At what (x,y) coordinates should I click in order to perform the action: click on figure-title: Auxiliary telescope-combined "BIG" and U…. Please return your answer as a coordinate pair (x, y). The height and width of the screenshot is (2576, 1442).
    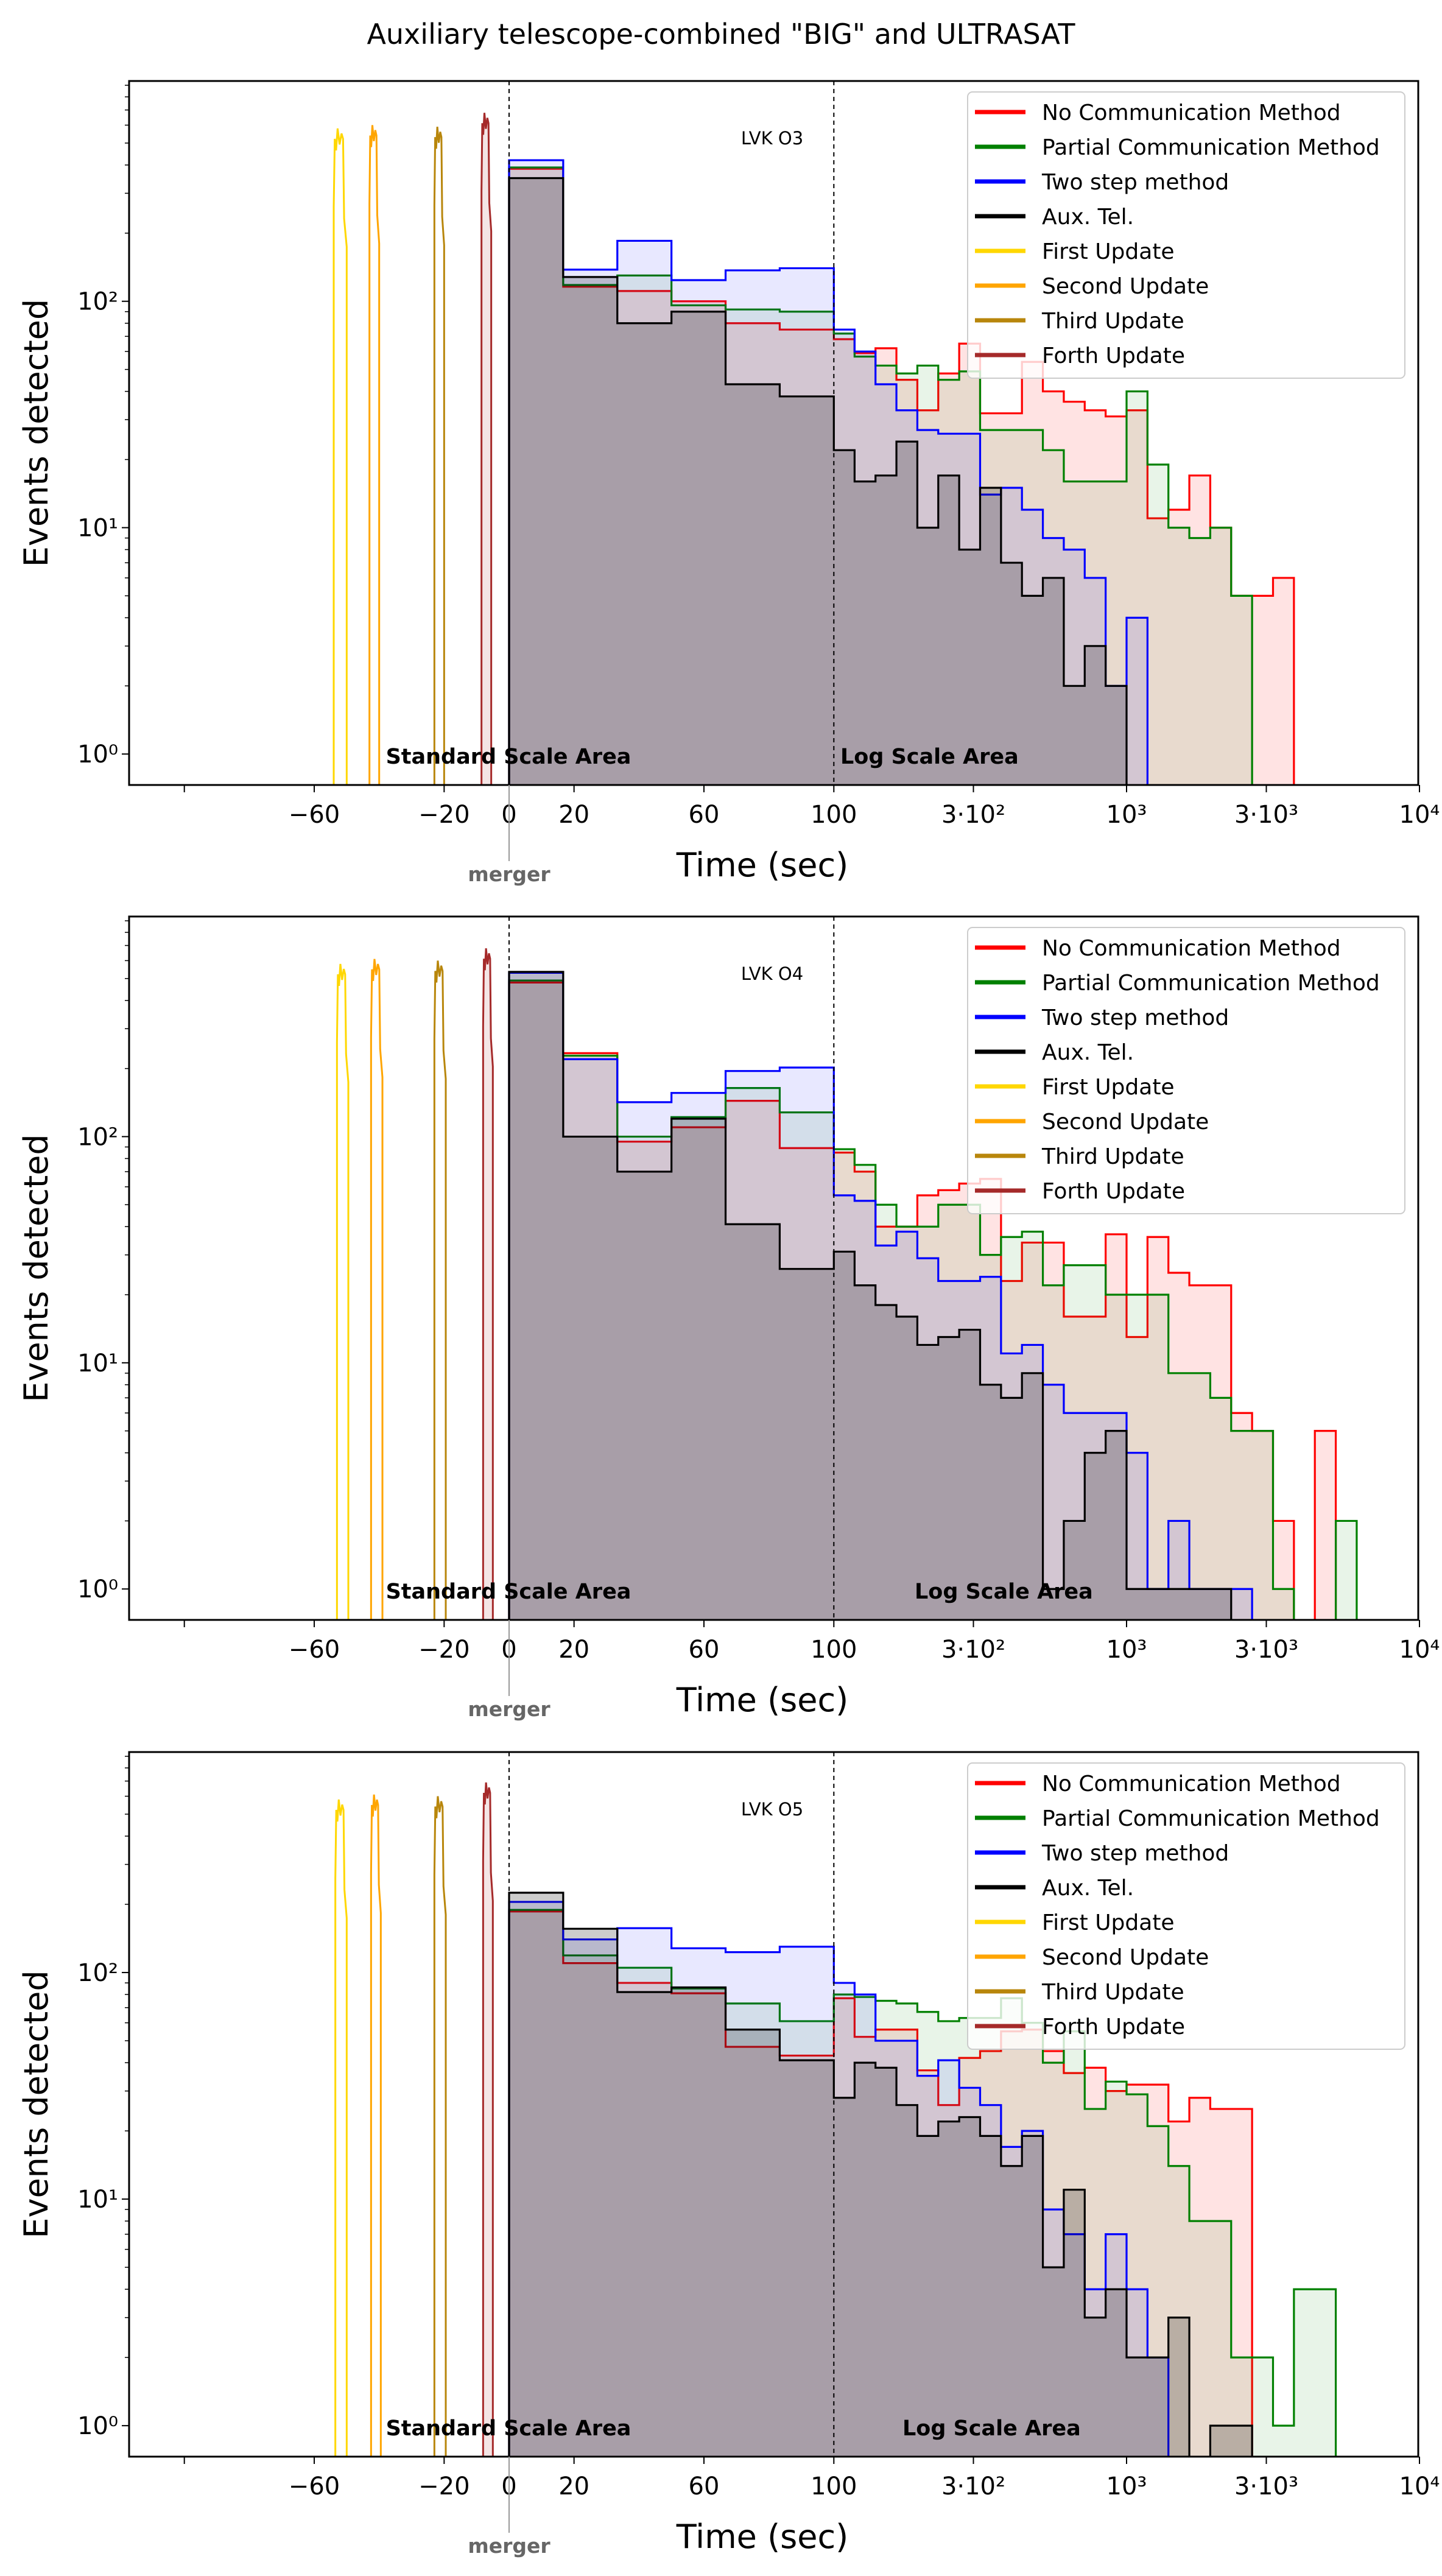
    Looking at the image, I should click on (721, 34).